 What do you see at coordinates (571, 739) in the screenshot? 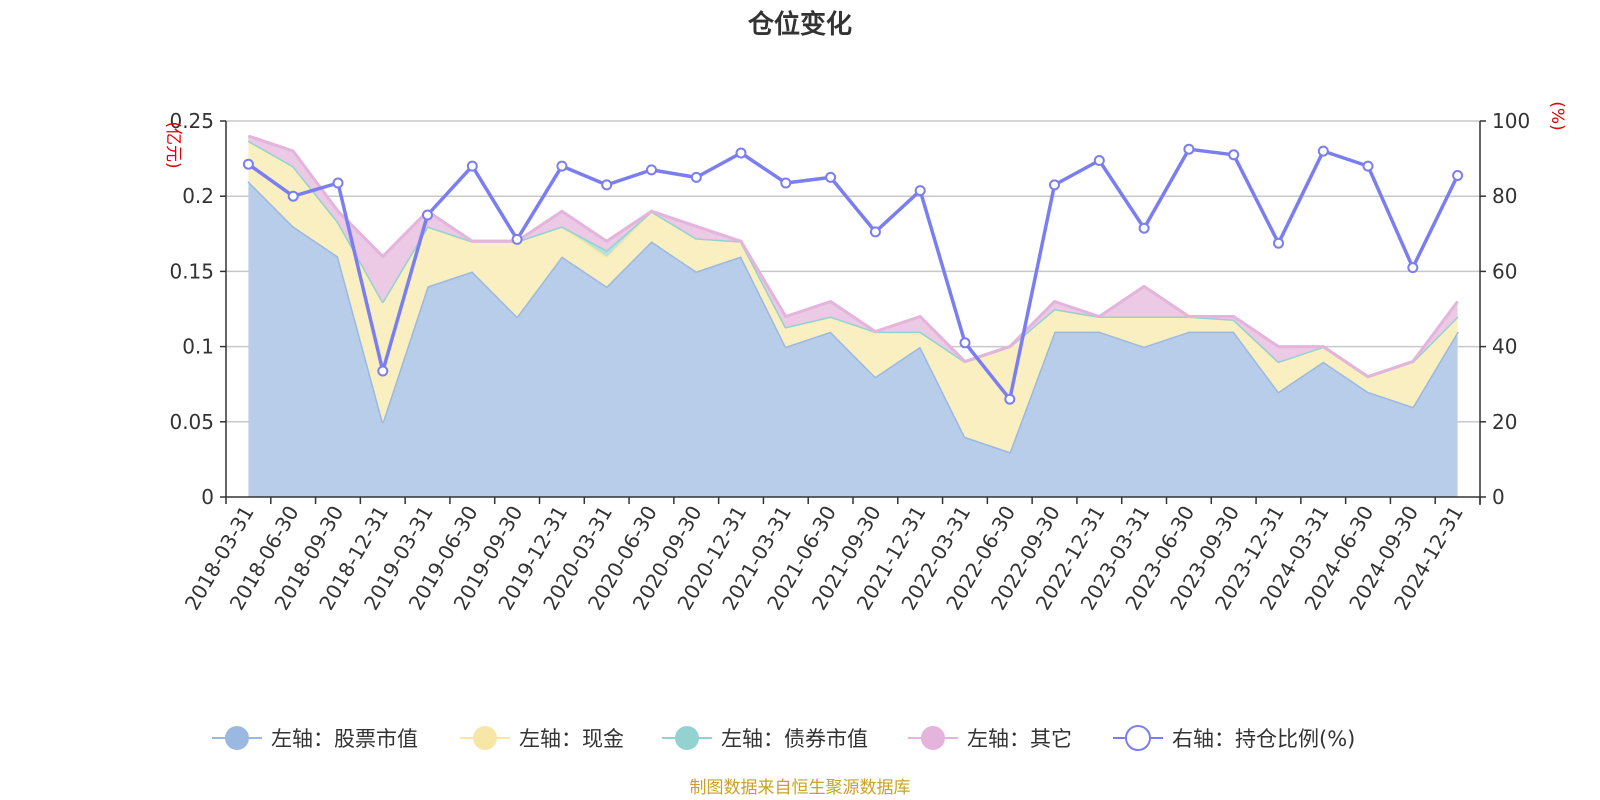
I see `legend-label: 左轴：现金` at bounding box center [571, 739].